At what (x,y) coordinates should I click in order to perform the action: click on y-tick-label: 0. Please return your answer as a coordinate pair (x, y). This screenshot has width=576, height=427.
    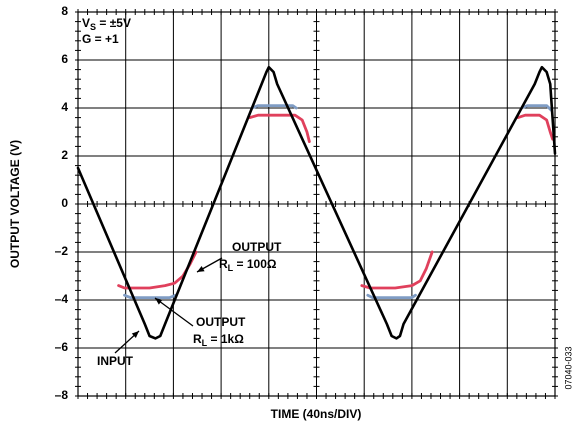
    Looking at the image, I should click on (64, 203).